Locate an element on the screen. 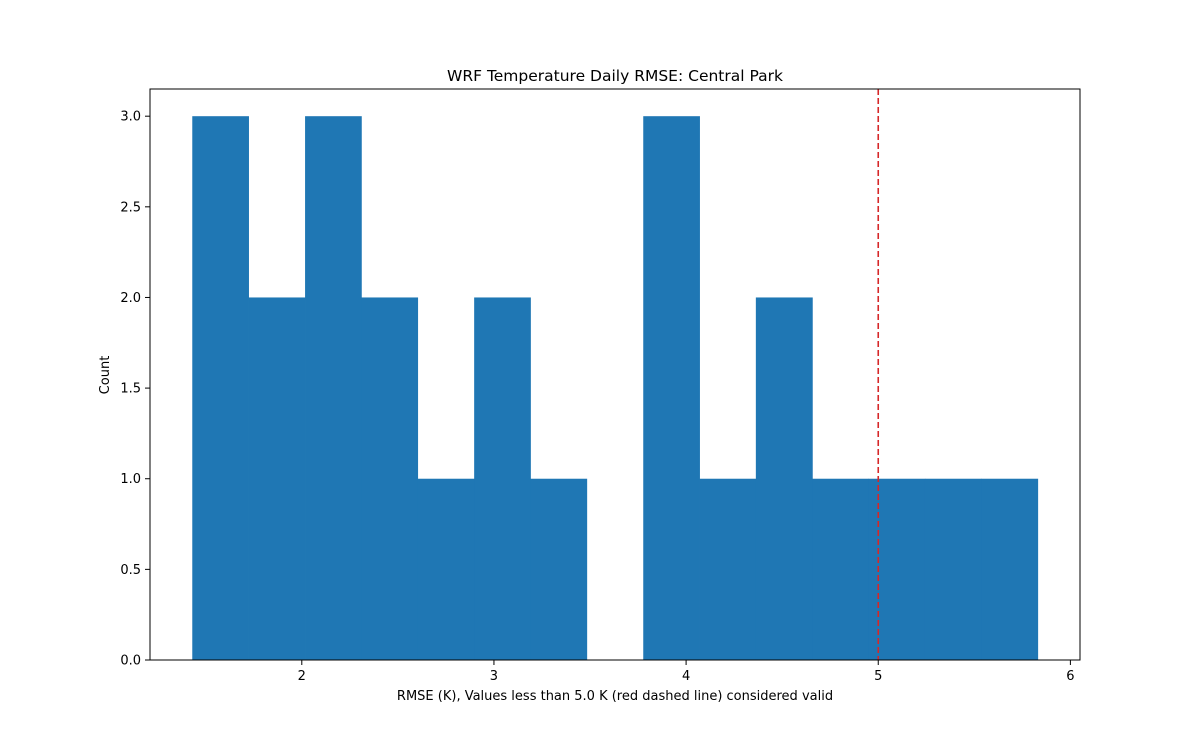  y-tick-label: 0.5 is located at coordinates (130, 570).